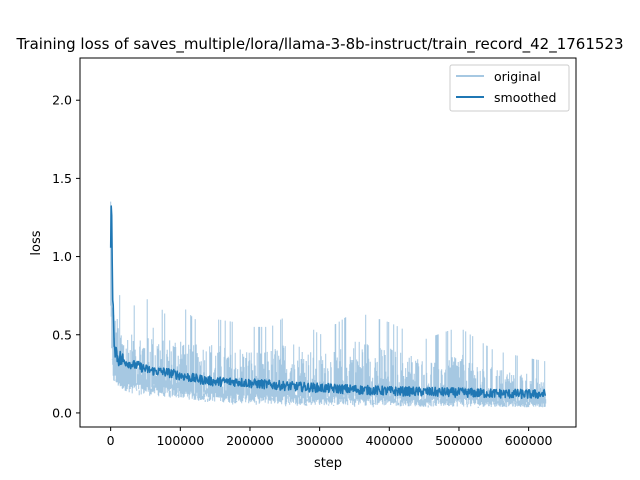 Image resolution: width=640 pixels, height=480 pixels. I want to click on x-axis: 0 100000 200000 300000 400000 500000 600000, so click(330, 437).